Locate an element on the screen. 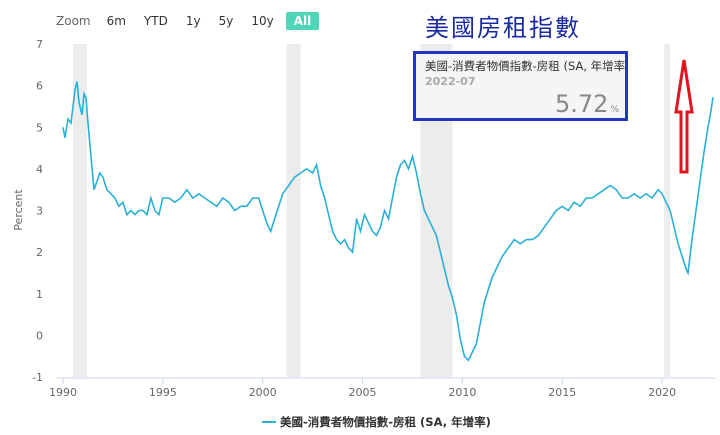  tooltip-value-wrap: 5.72% is located at coordinates (587, 104).